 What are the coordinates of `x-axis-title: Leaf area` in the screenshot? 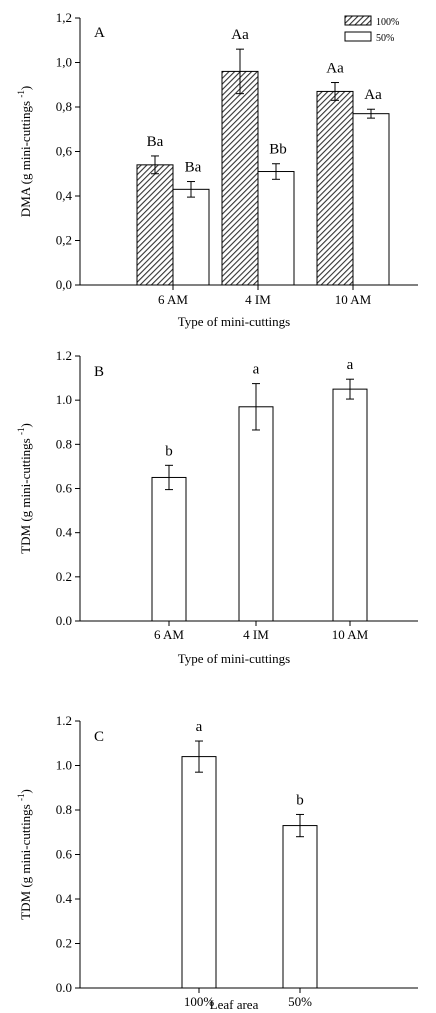 It's located at (234, 1004).